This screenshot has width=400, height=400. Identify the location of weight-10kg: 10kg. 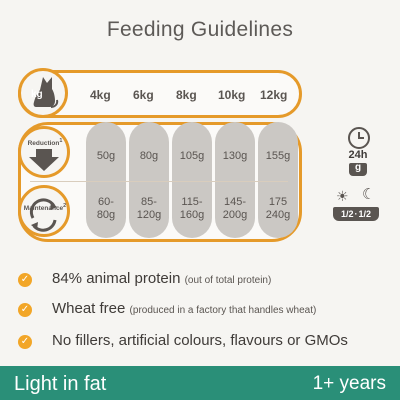
(232, 95).